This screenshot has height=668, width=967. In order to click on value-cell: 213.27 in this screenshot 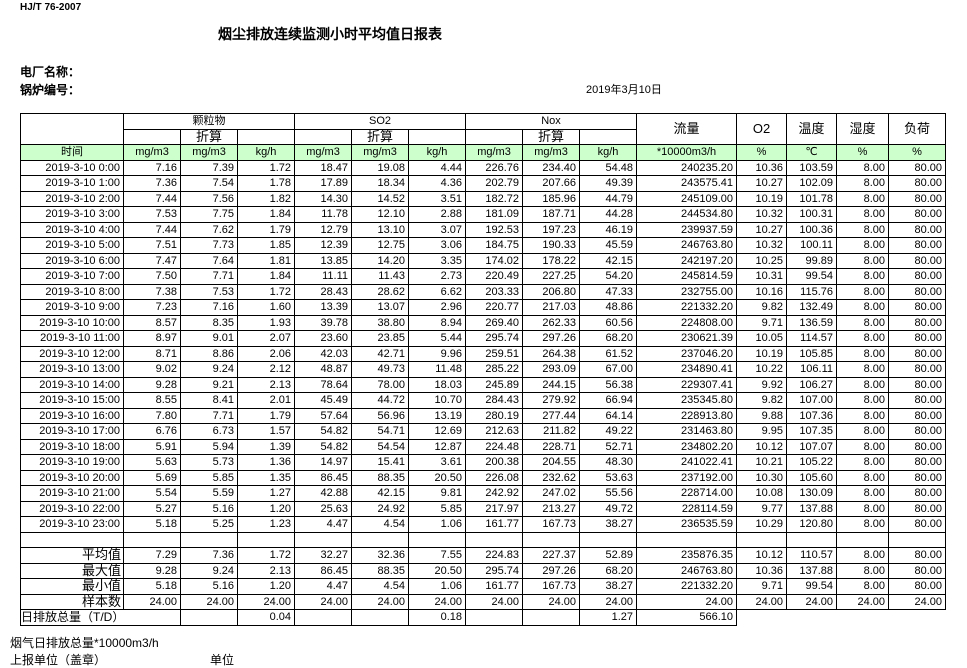, I will do `click(551, 508)`.